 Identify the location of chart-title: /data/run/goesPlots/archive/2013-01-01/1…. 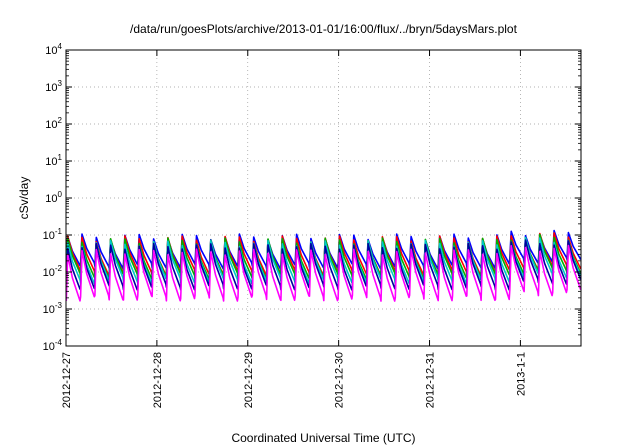
(324, 29).